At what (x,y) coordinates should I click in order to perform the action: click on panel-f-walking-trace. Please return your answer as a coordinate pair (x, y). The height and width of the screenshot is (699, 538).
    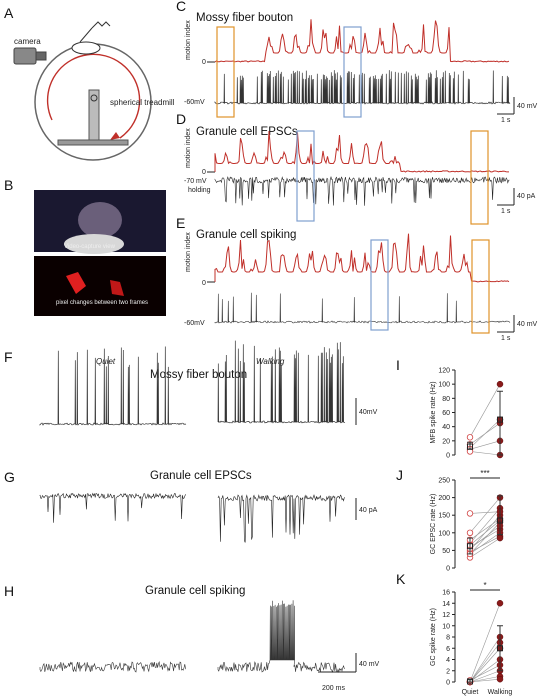
    Looking at the image, I should click on (281, 382).